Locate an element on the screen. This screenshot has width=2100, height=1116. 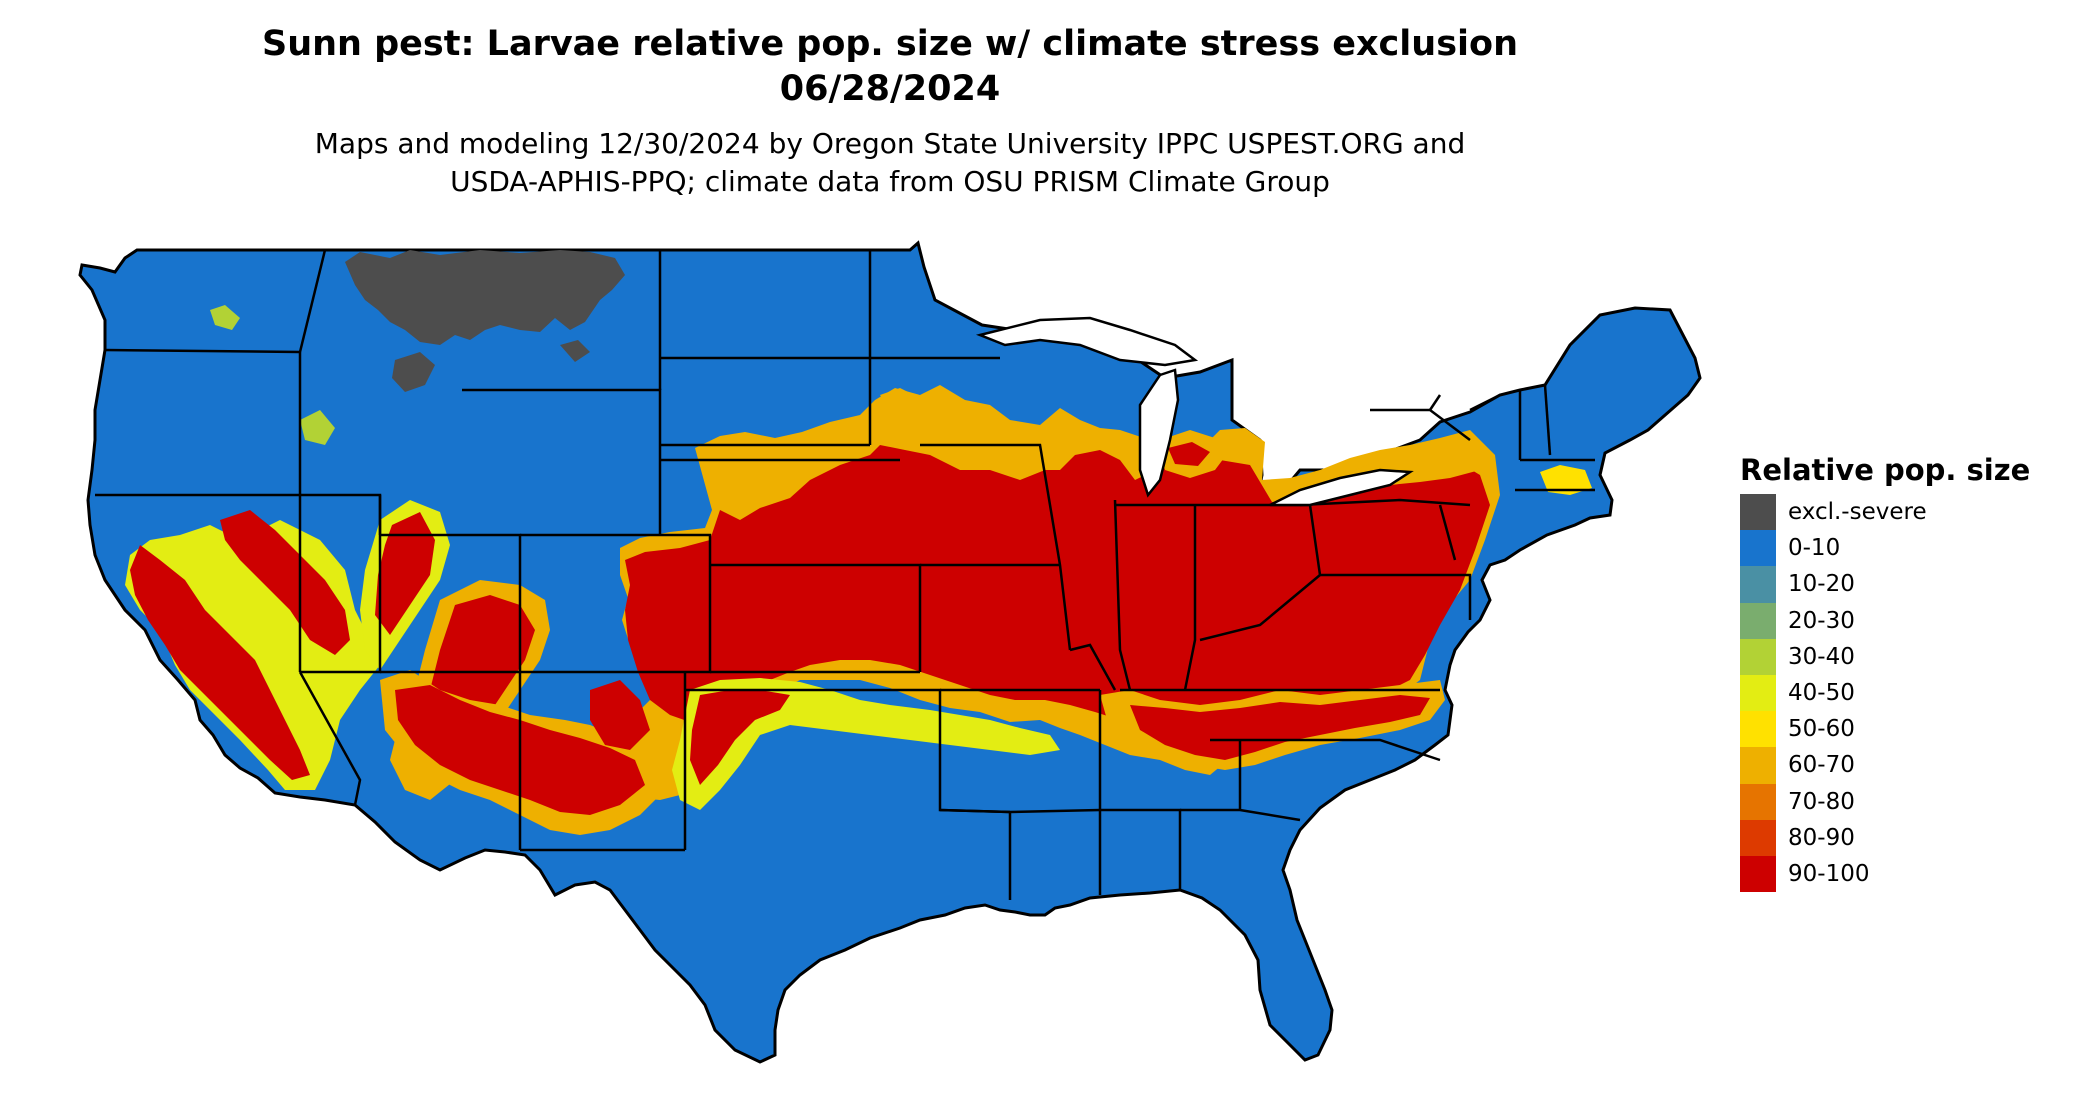
legend-label: excl.-severe is located at coordinates (1857, 512).